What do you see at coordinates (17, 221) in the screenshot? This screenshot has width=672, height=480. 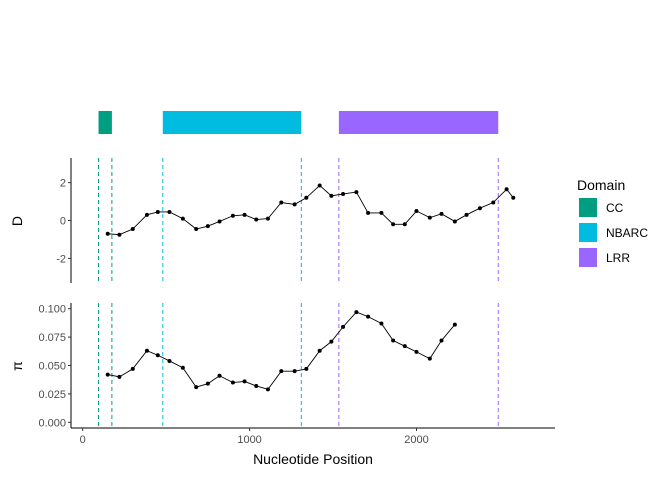 I see `y-axis-title: D` at bounding box center [17, 221].